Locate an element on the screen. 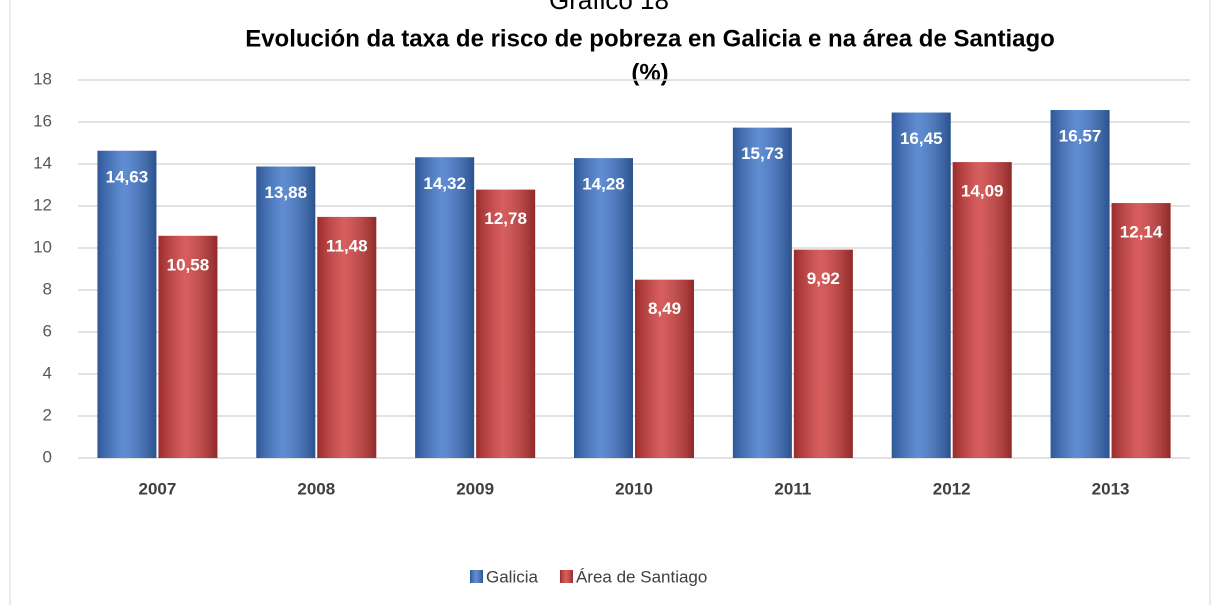 This screenshot has height=605, width=1218. value-label: 11,48 is located at coordinates (347, 245).